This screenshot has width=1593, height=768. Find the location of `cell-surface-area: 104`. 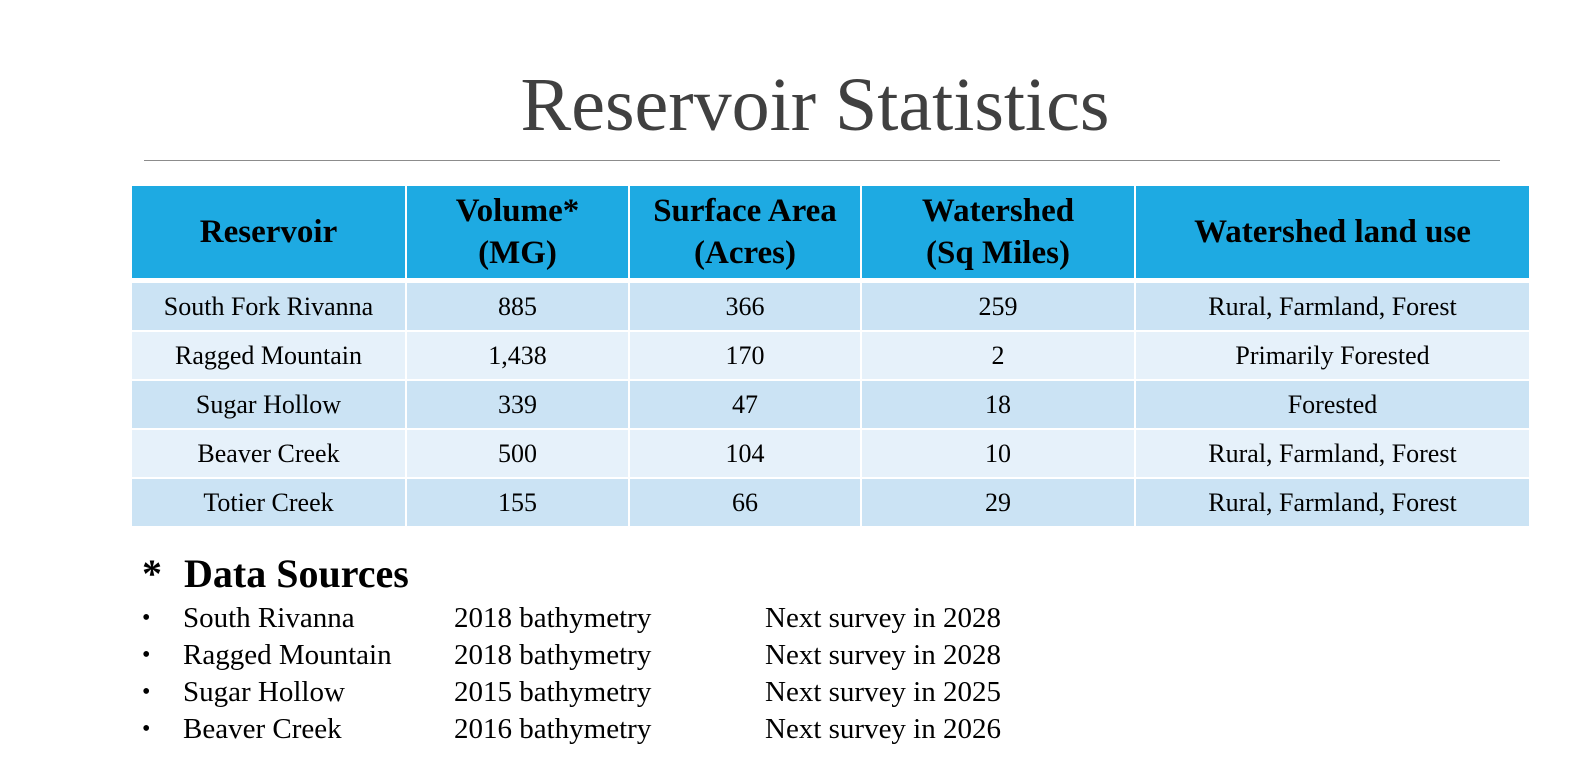

cell-surface-area: 104 is located at coordinates (745, 454).